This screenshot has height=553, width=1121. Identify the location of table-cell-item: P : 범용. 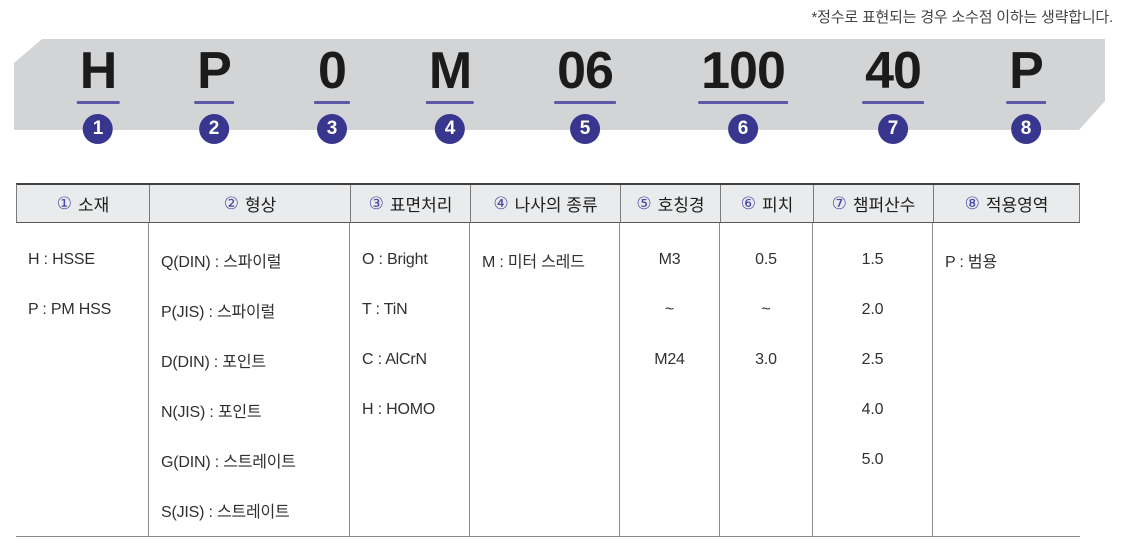
(971, 262).